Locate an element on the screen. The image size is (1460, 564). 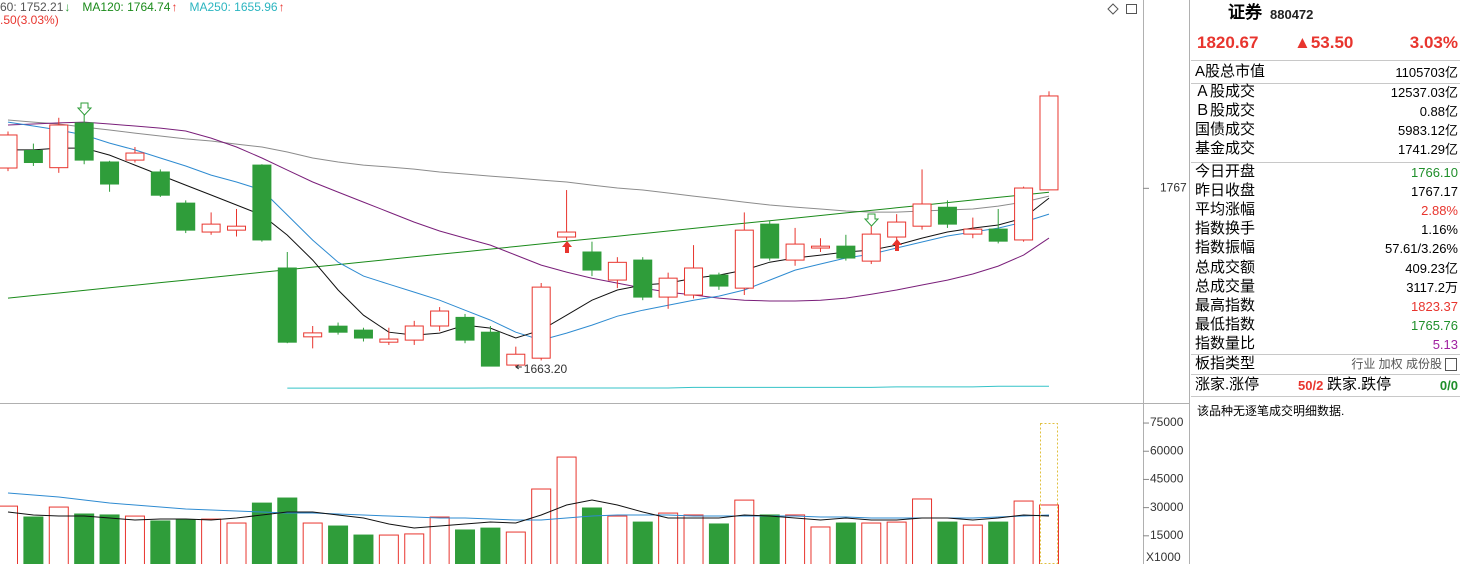
row-label: 昨日收盘 is located at coordinates (1225, 191).